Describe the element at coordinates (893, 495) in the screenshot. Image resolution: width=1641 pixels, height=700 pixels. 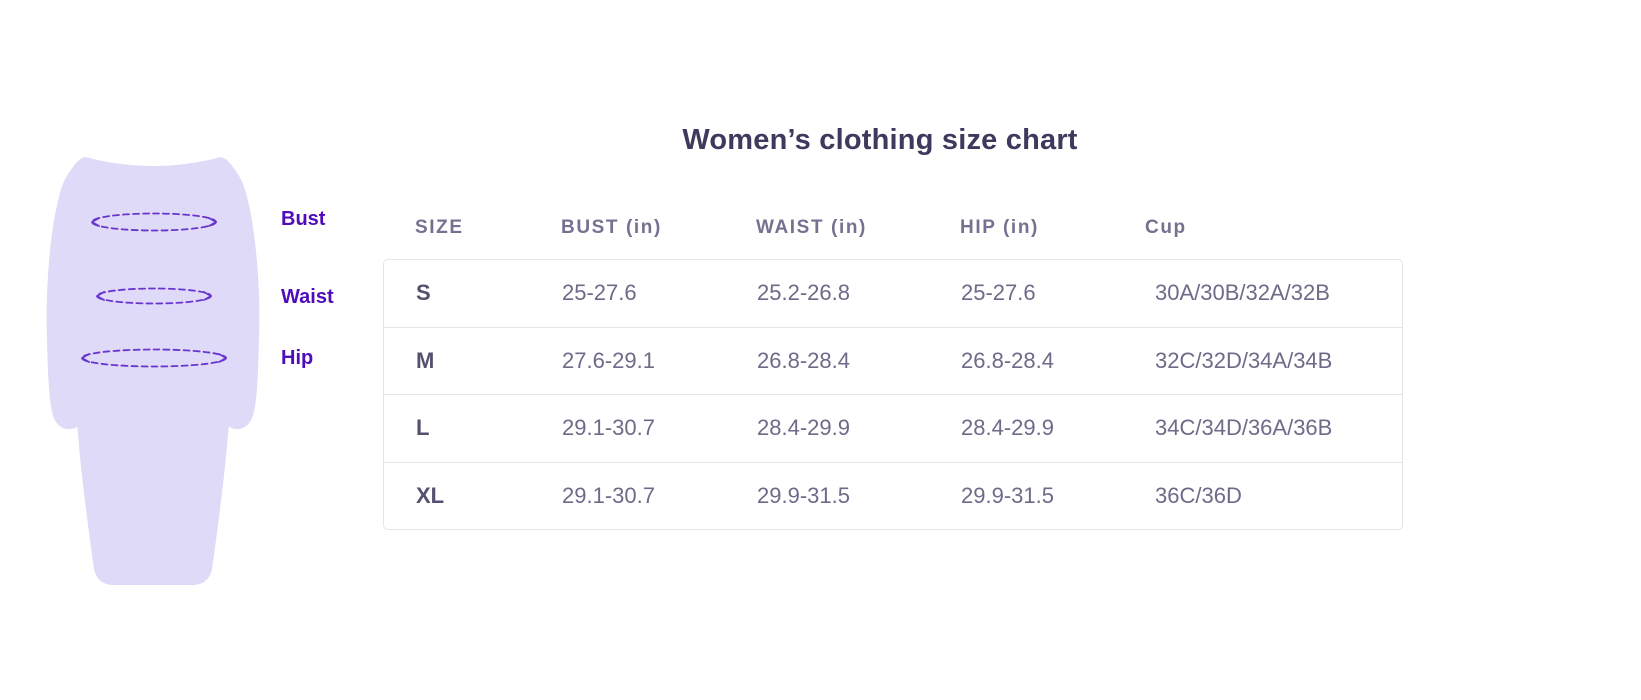
I see `table-row-xl: XL 29.1-30.7 29.9-31.5 29.9-31.5 36C/36D` at that location.